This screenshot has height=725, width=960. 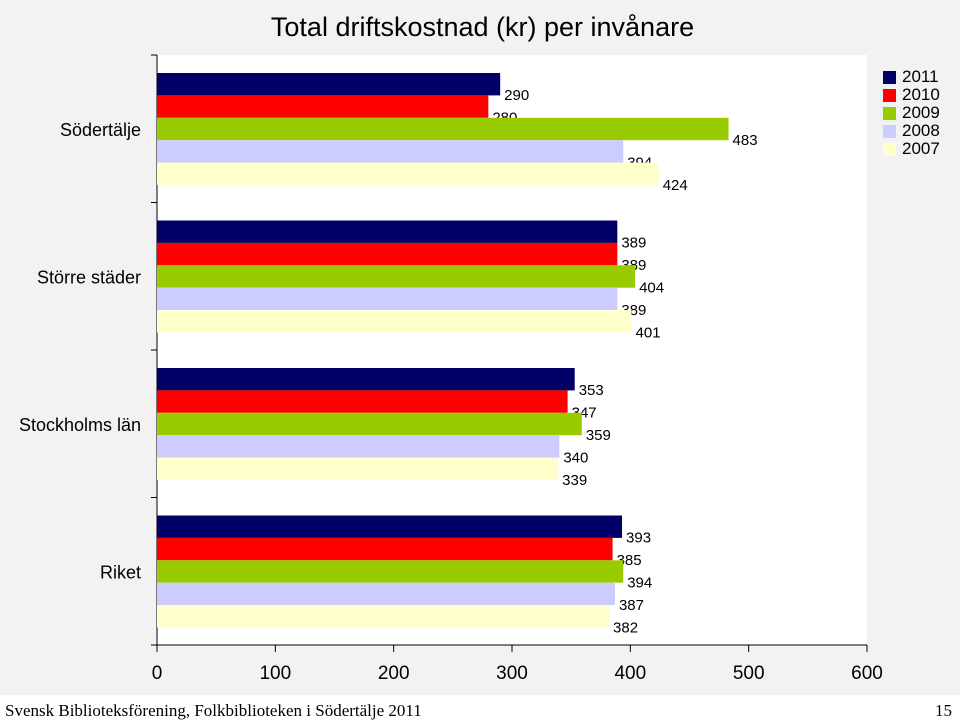 What do you see at coordinates (275, 673) in the screenshot?
I see `x-tick-label: 100` at bounding box center [275, 673].